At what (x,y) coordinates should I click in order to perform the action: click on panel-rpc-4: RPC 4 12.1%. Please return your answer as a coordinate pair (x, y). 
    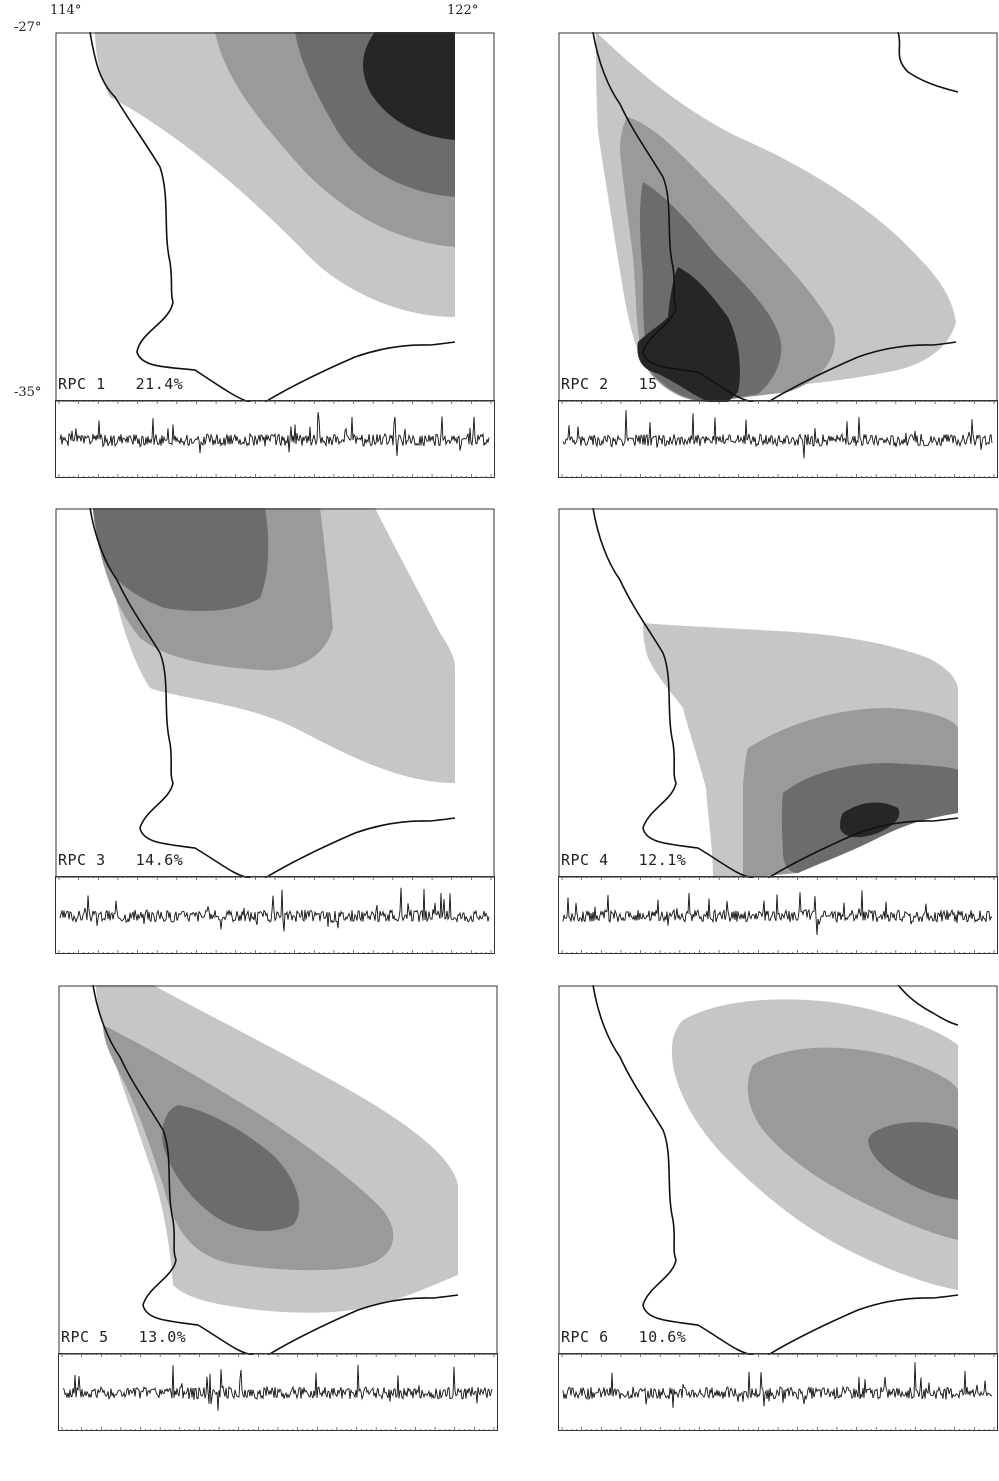
    Looking at the image, I should click on (778, 731).